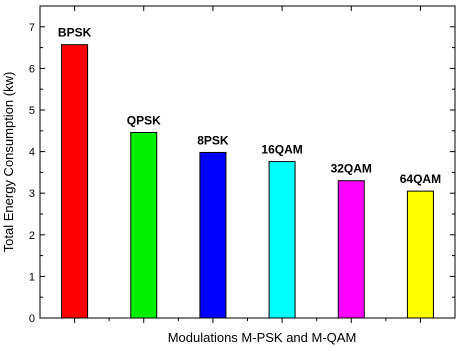  Describe the element at coordinates (281, 150) in the screenshot. I see `bar-label-16qam: 16QAM` at that location.